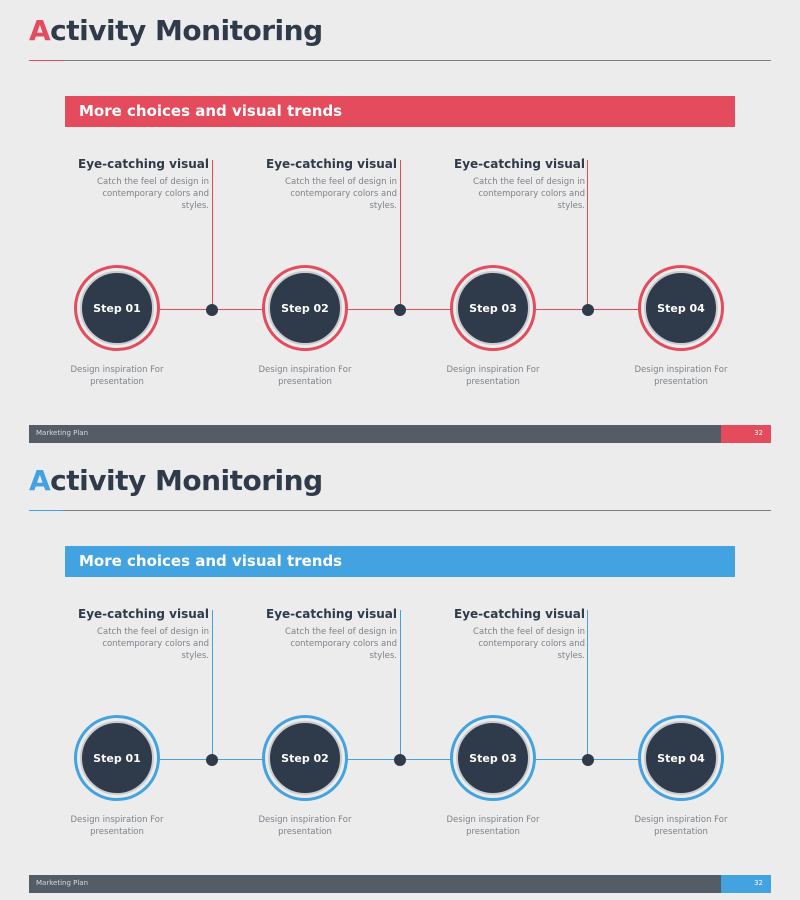 Image resolution: width=800 pixels, height=900 pixels. I want to click on step-circle-inner: Step 03, so click(493, 758).